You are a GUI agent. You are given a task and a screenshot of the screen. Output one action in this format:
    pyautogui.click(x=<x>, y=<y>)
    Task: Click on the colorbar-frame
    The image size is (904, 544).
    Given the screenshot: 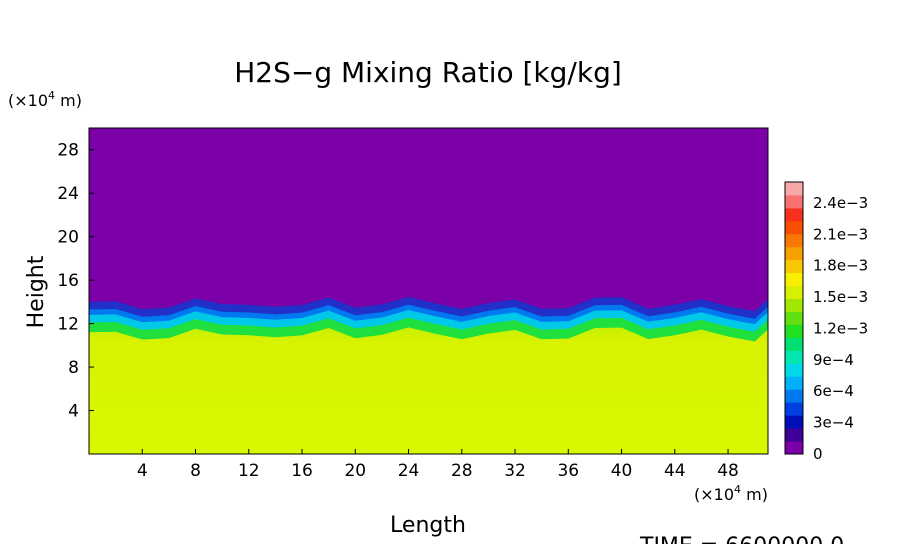 What is the action you would take?
    pyautogui.click(x=794, y=318)
    